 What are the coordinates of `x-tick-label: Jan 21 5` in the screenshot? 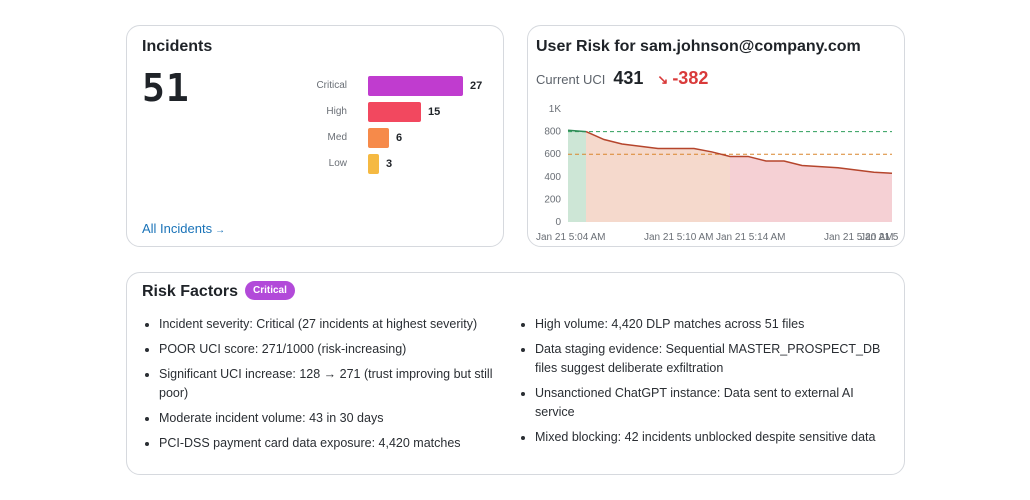 It's located at (879, 237).